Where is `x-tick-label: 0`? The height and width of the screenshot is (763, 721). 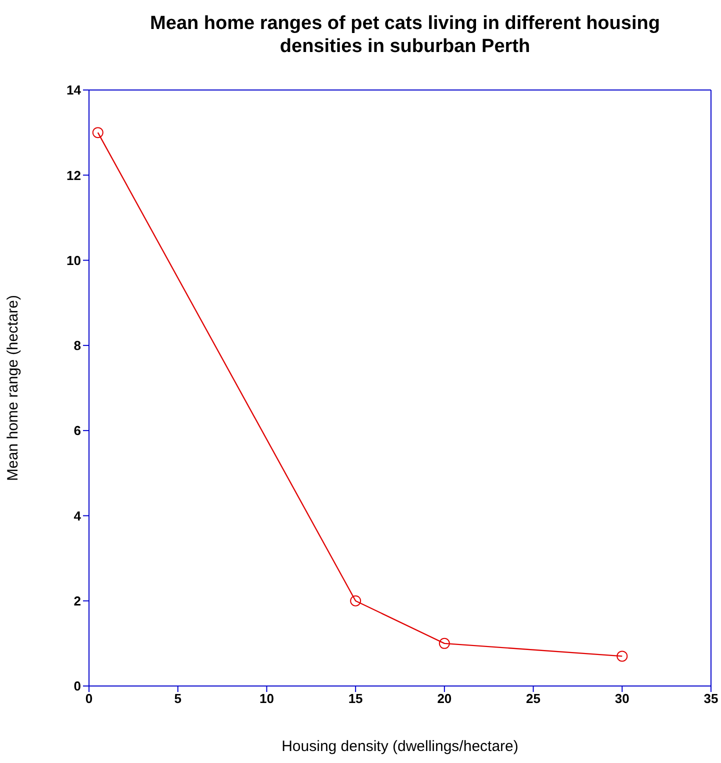 x-tick-label: 0 is located at coordinates (89, 698).